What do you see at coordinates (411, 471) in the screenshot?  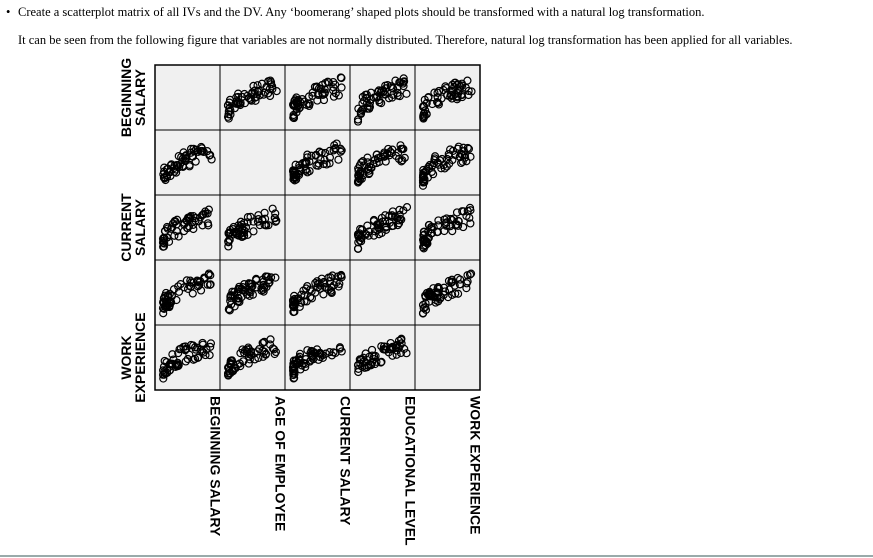 I see `column-label: EDUCATIONAL LEVEL` at bounding box center [411, 471].